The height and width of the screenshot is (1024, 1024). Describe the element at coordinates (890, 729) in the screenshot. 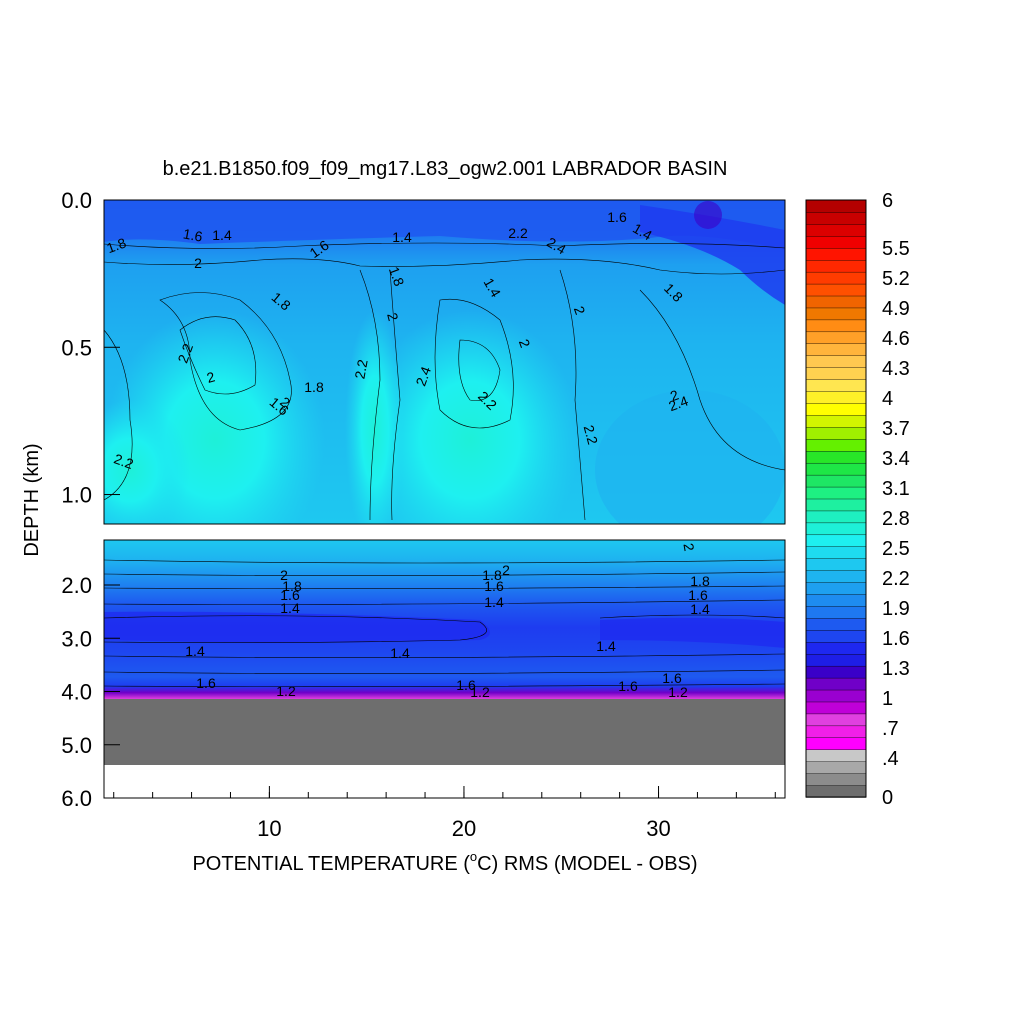

I see `colorbar-label: .7` at that location.